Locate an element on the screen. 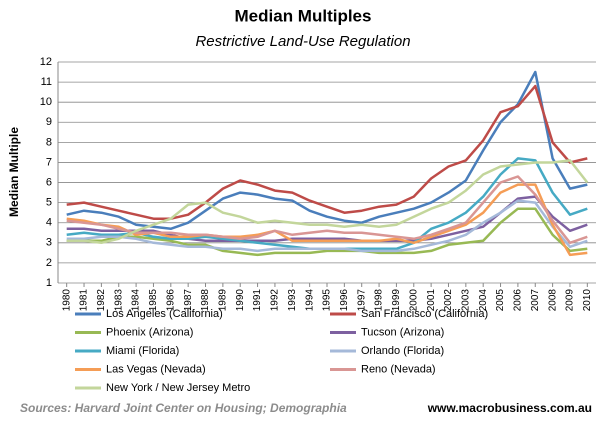  x-tick-label: 1991 is located at coordinates (257, 300).